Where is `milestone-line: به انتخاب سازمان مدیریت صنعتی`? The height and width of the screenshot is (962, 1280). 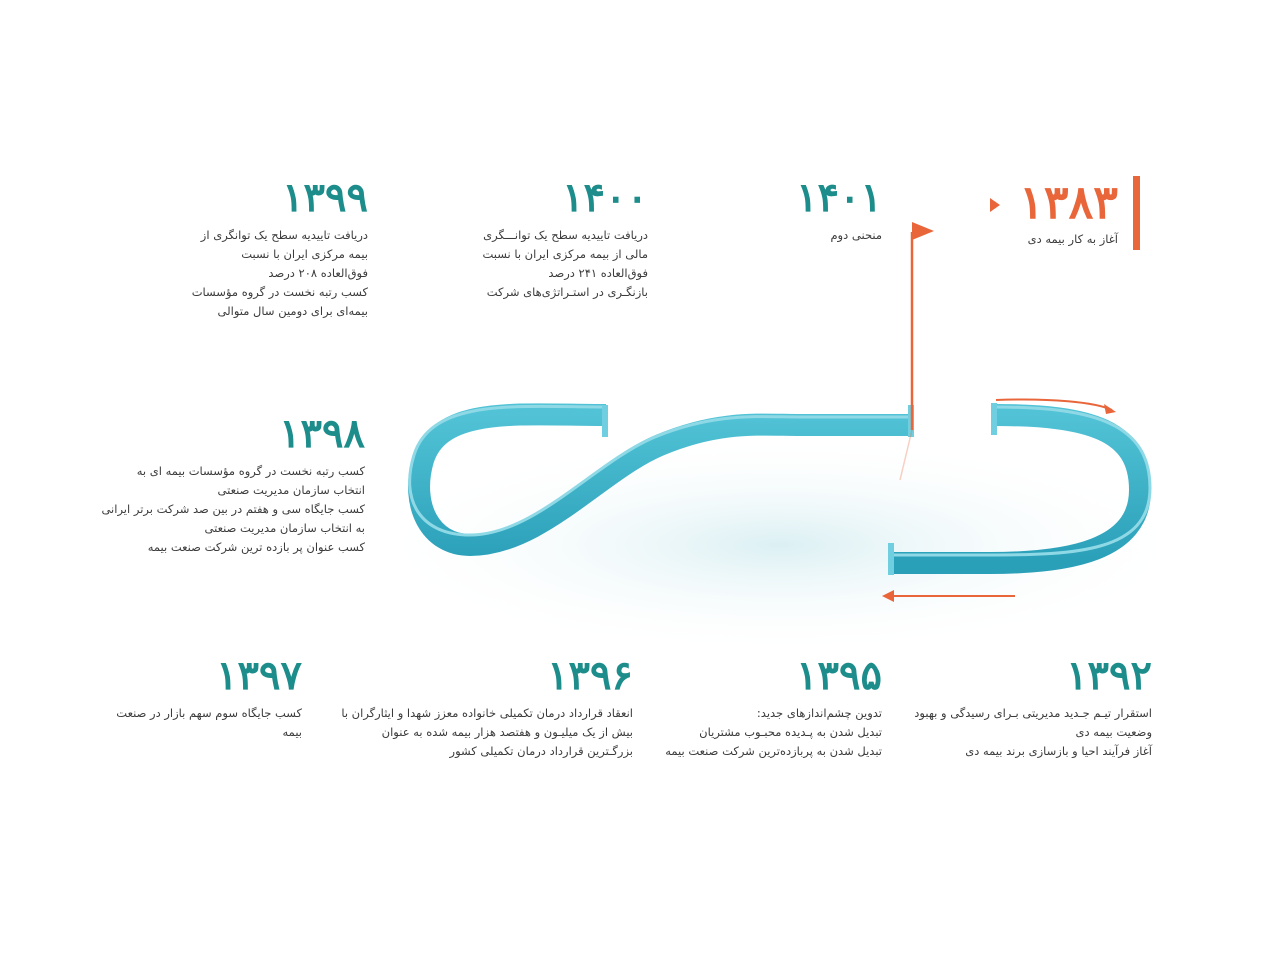 milestone-line: به انتخاب سازمان مدیریت صنعتی is located at coordinates (284, 528).